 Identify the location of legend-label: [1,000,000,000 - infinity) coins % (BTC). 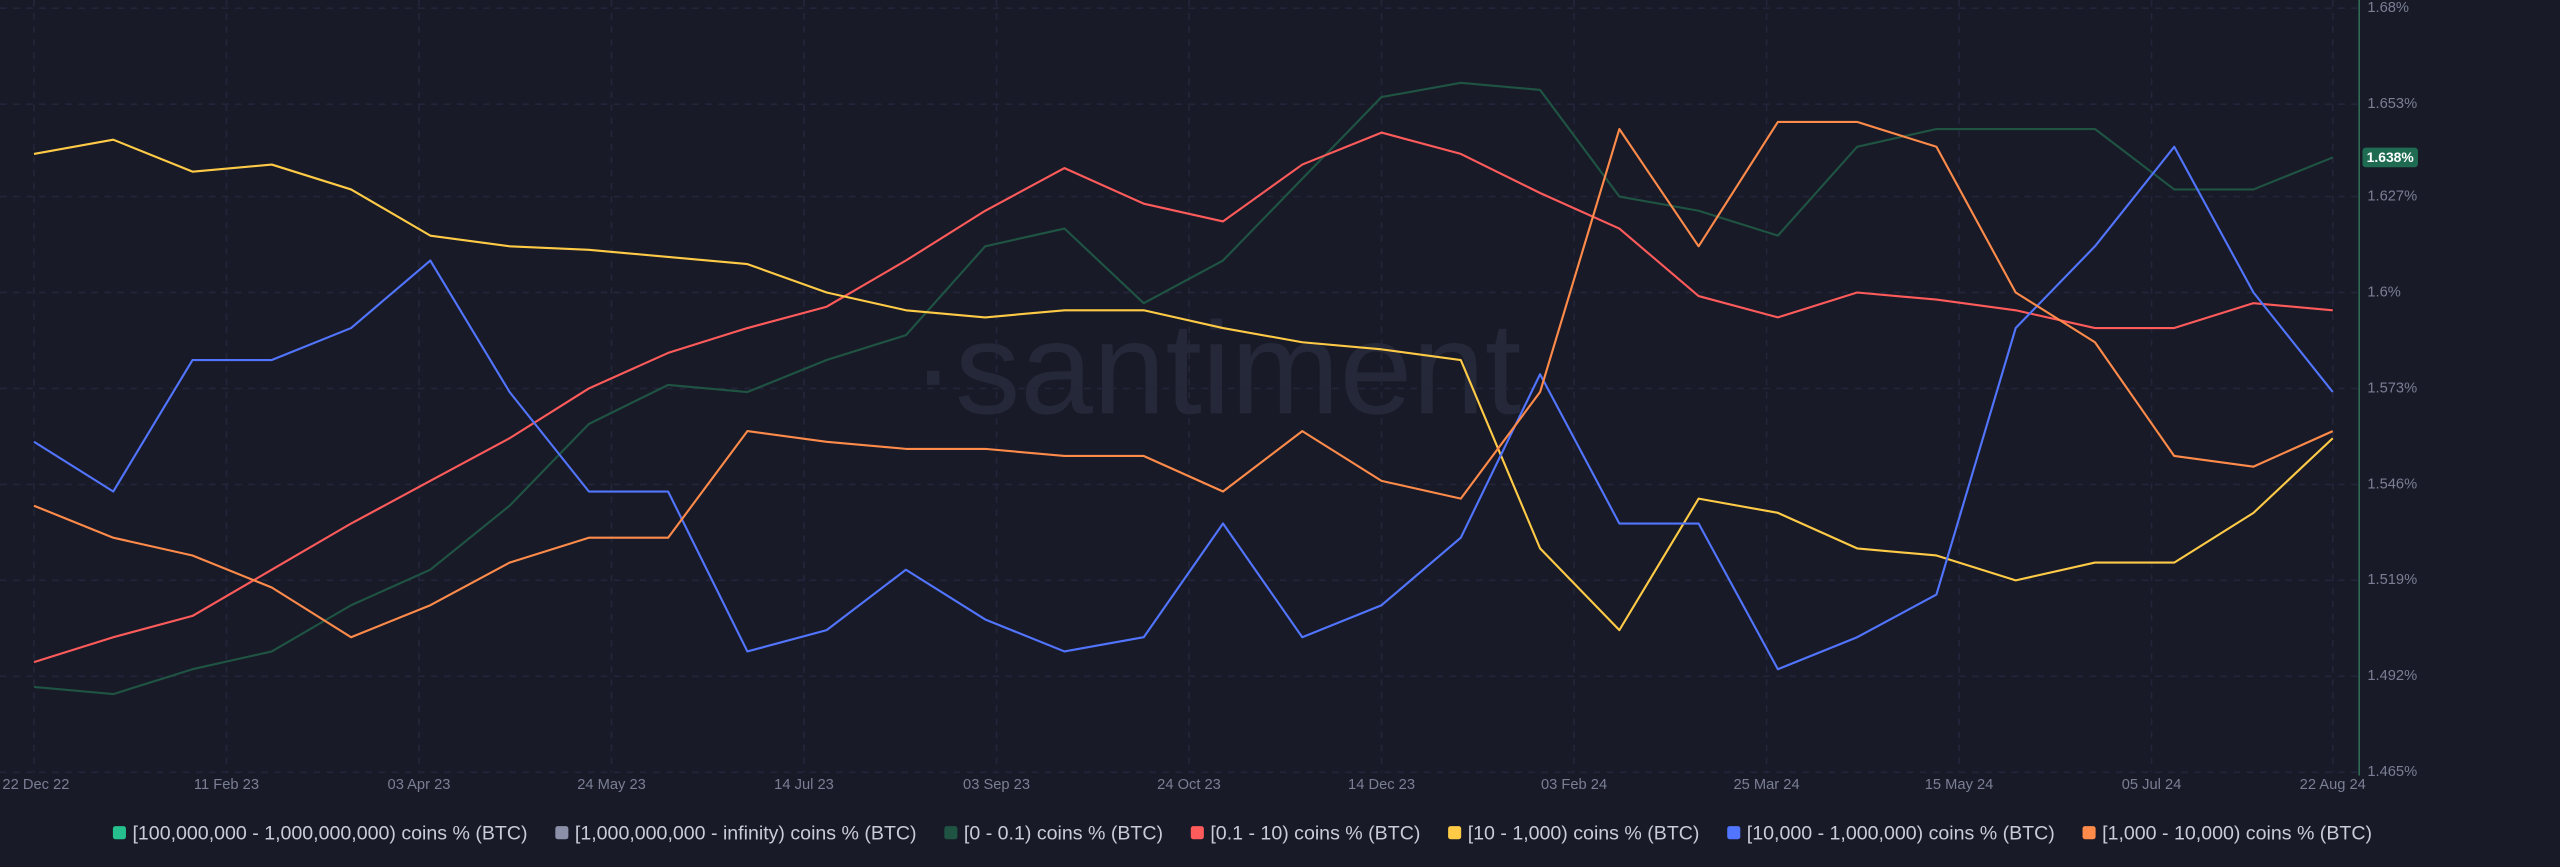
(746, 833).